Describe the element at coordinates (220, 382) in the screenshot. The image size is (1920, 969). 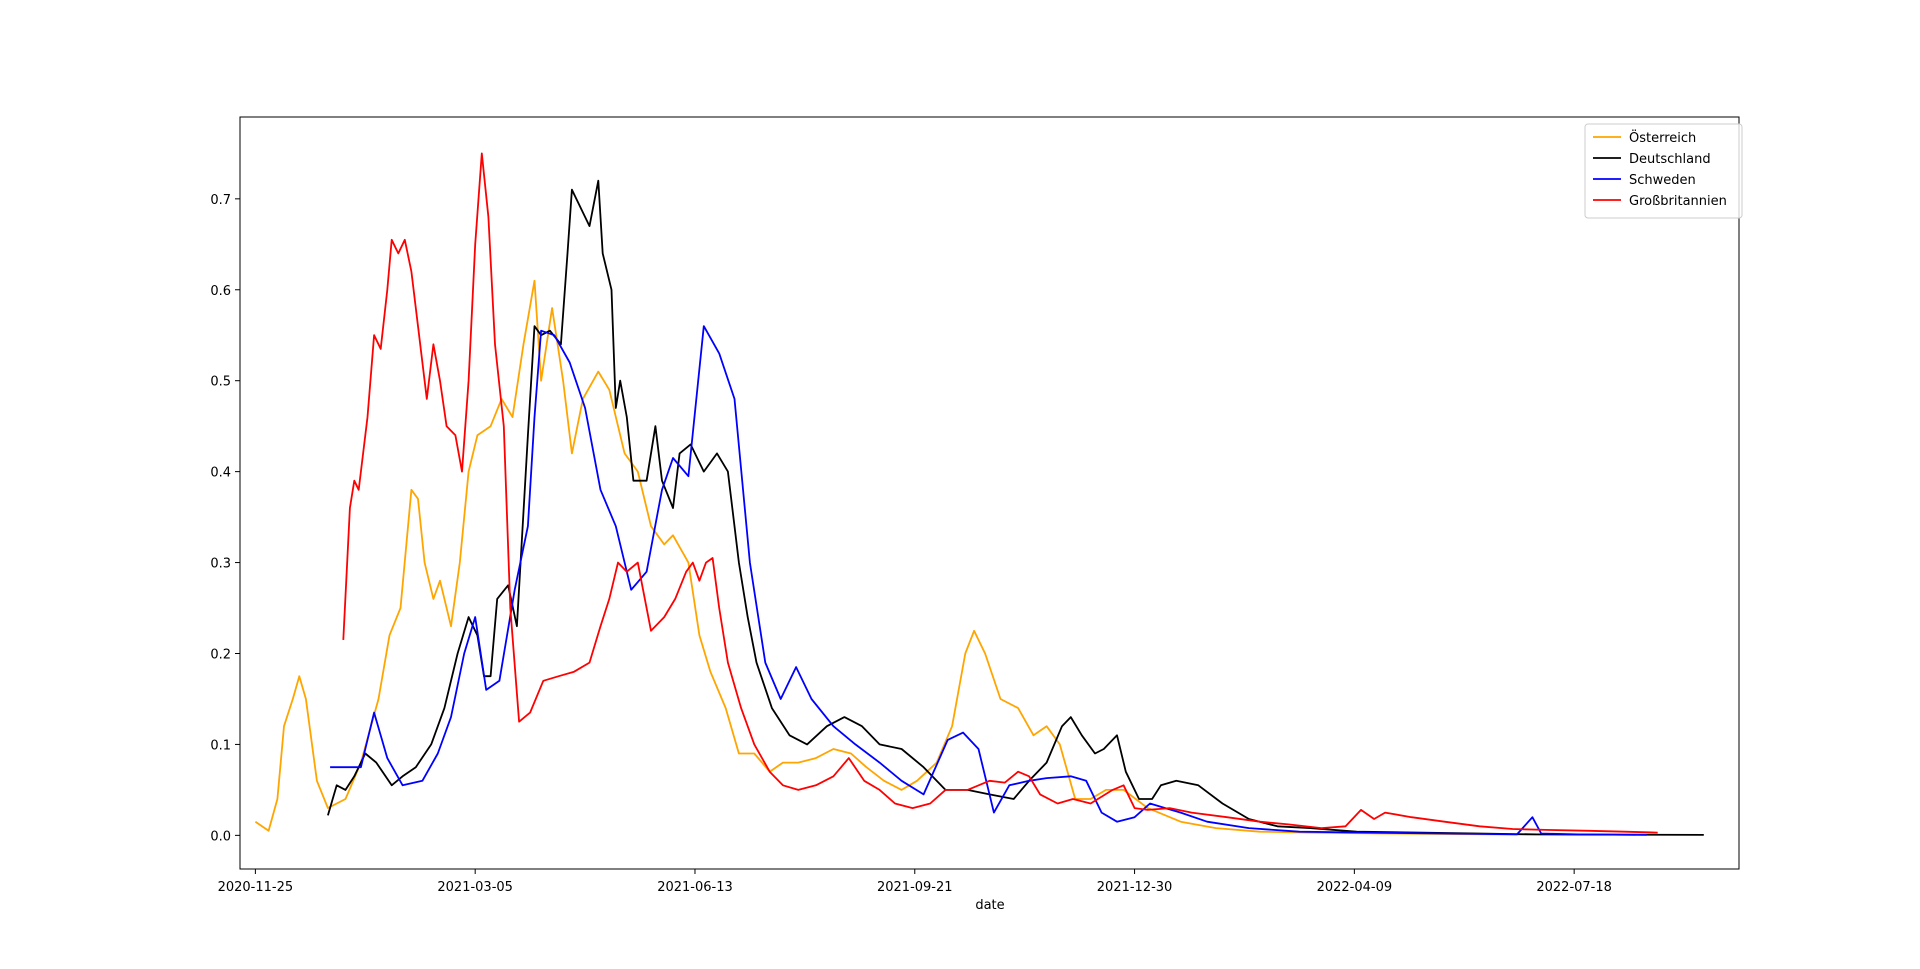
I see `y-tick-label: 0.5` at that location.